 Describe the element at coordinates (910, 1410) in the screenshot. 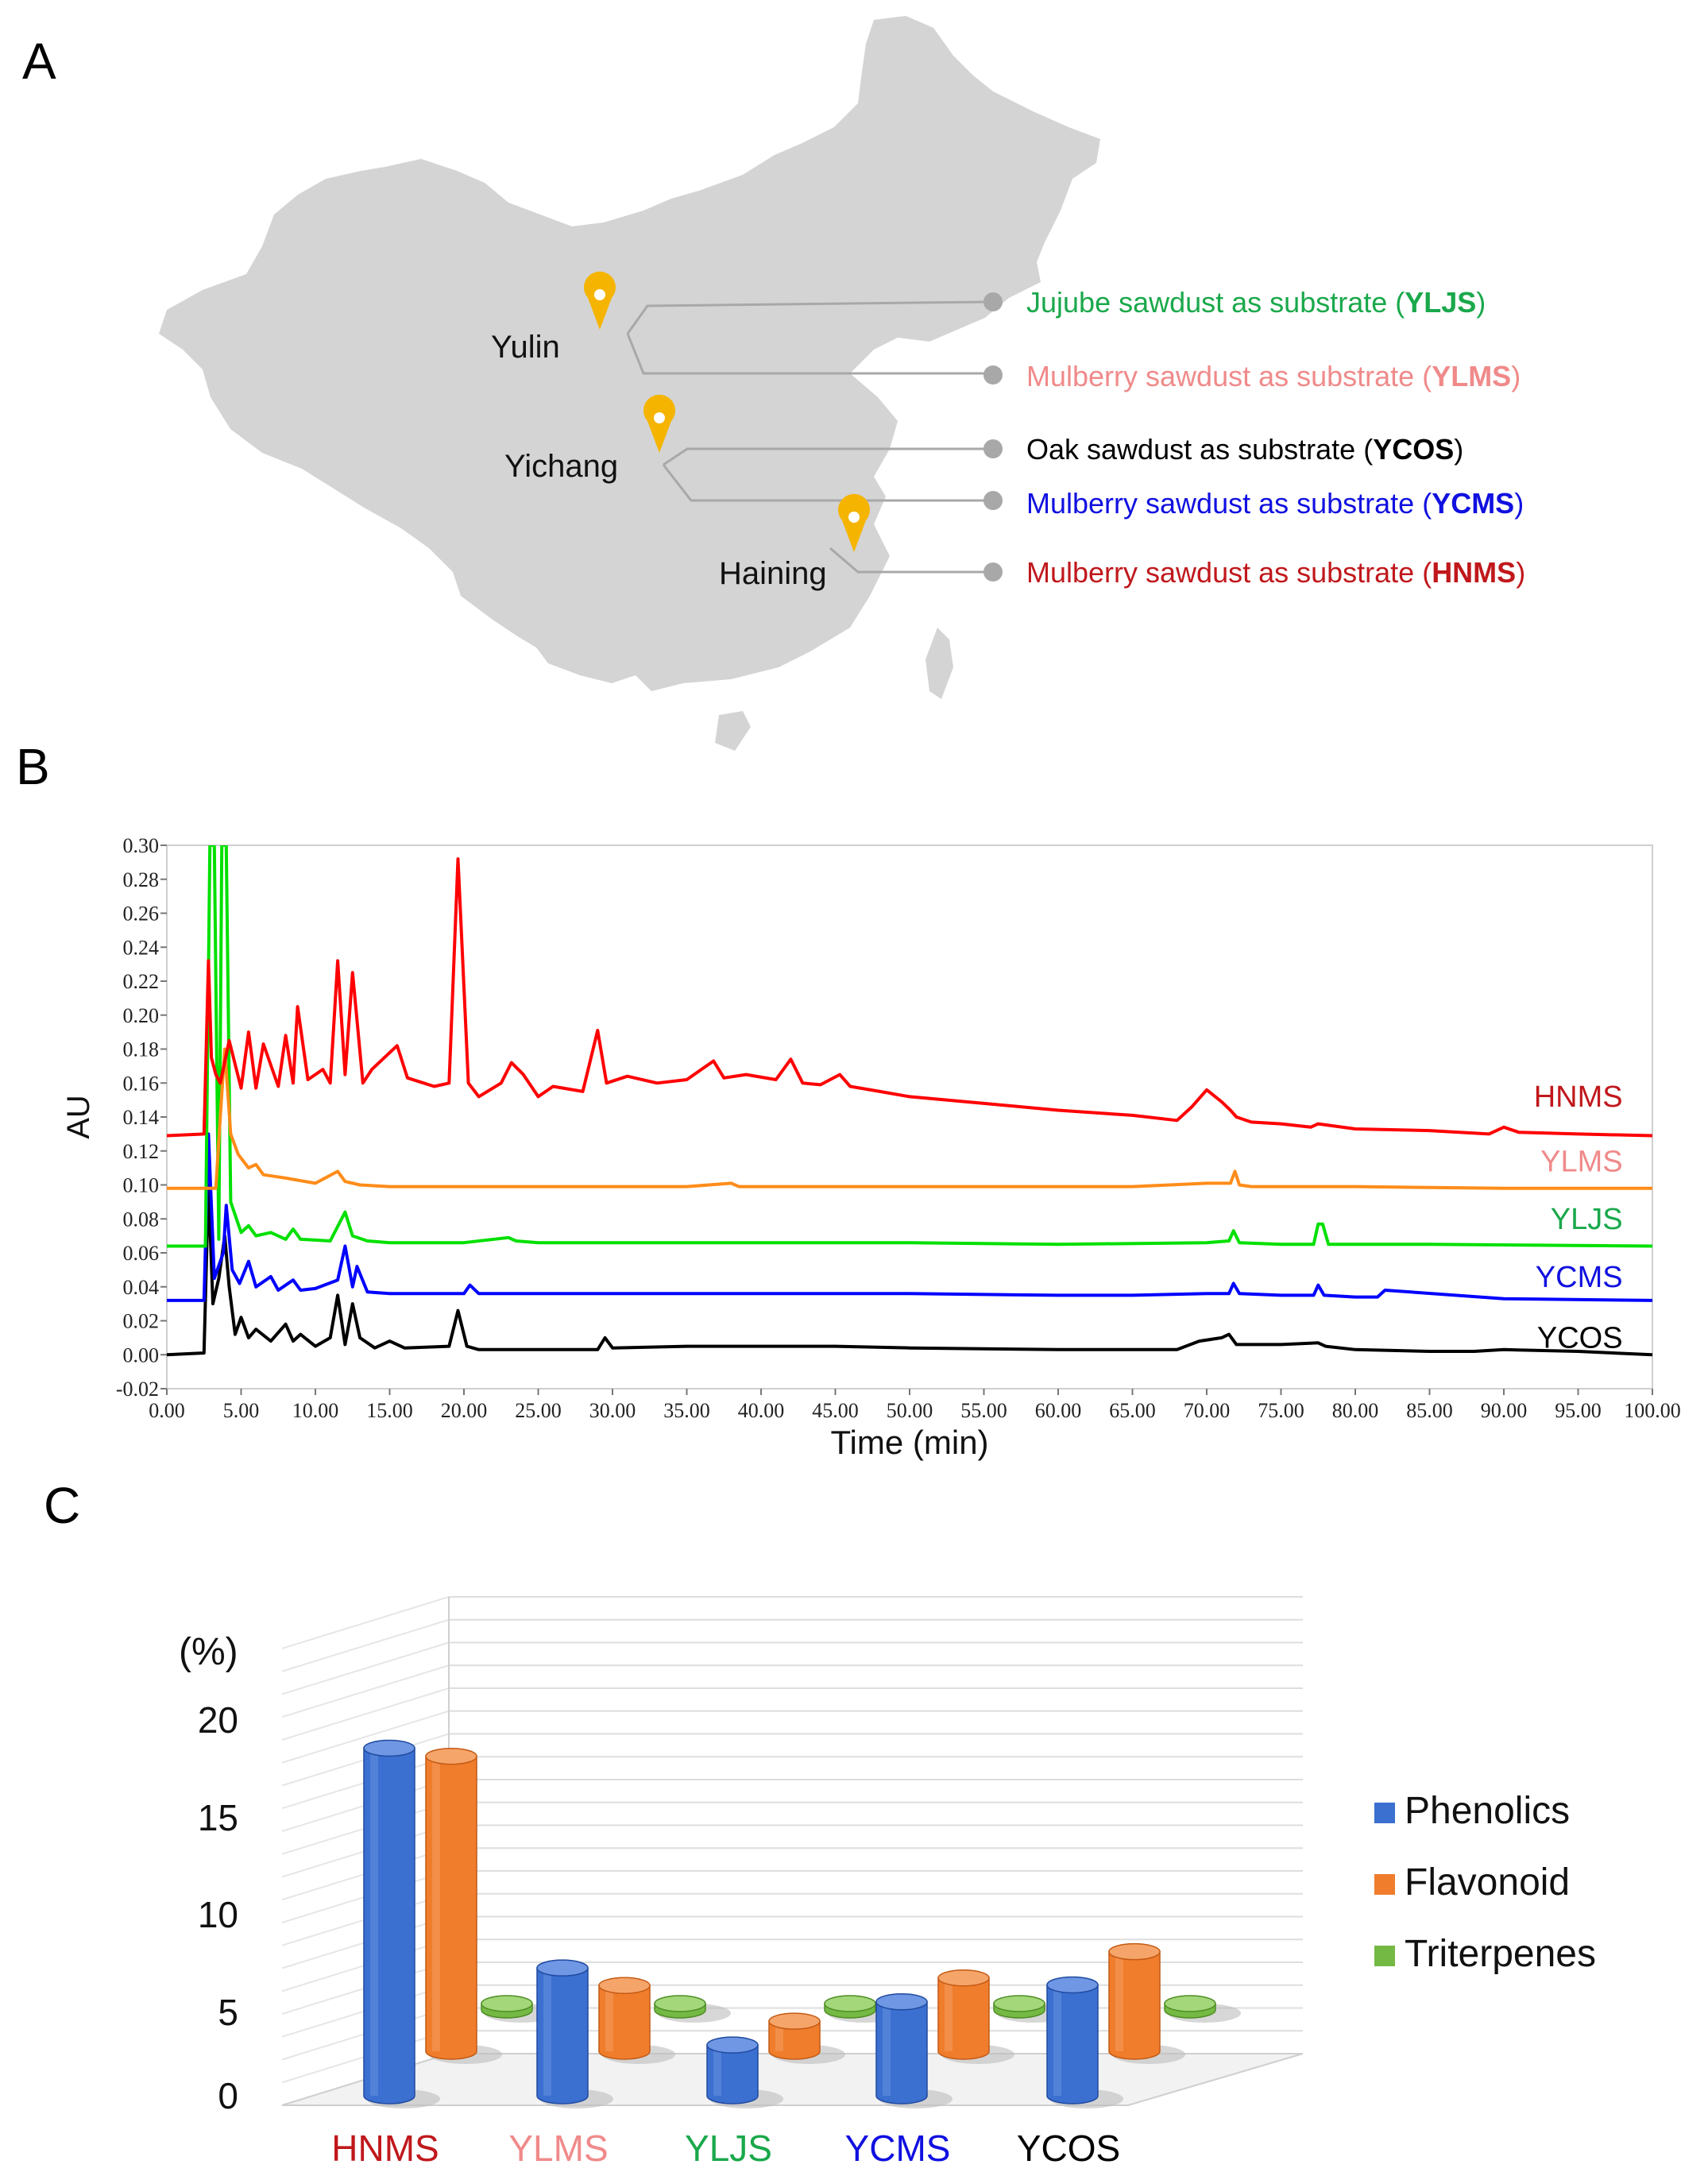

I see `x-tick-label: 50.00` at that location.